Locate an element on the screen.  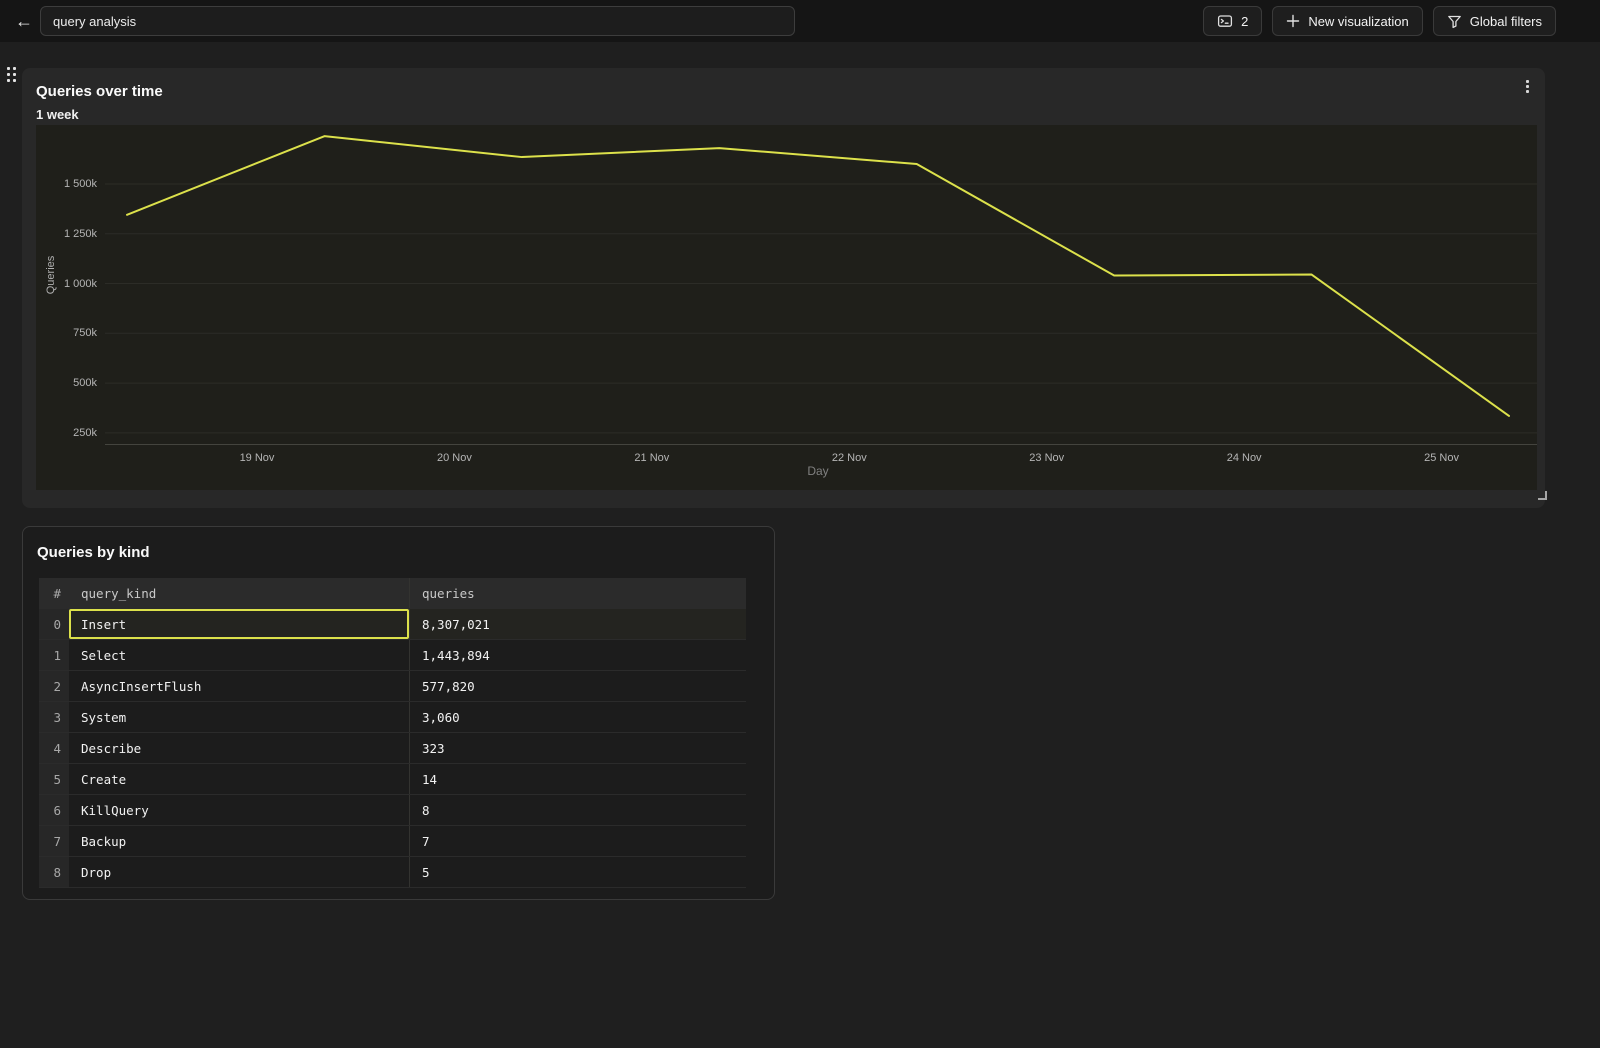
cell-query-kind: Insert is located at coordinates (239, 624).